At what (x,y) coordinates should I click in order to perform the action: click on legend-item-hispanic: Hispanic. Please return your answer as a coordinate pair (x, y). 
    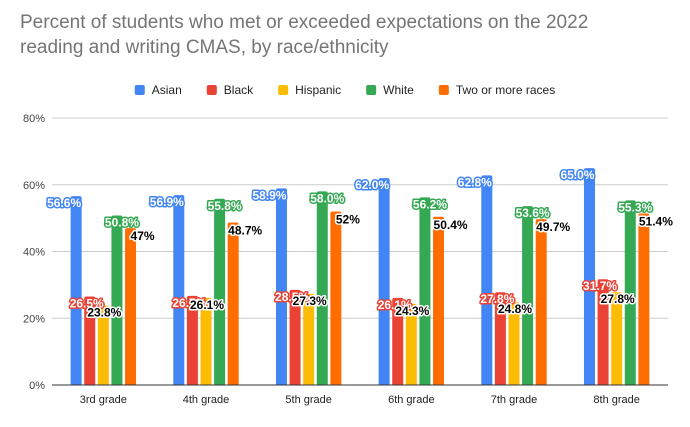
    Looking at the image, I should click on (309, 90).